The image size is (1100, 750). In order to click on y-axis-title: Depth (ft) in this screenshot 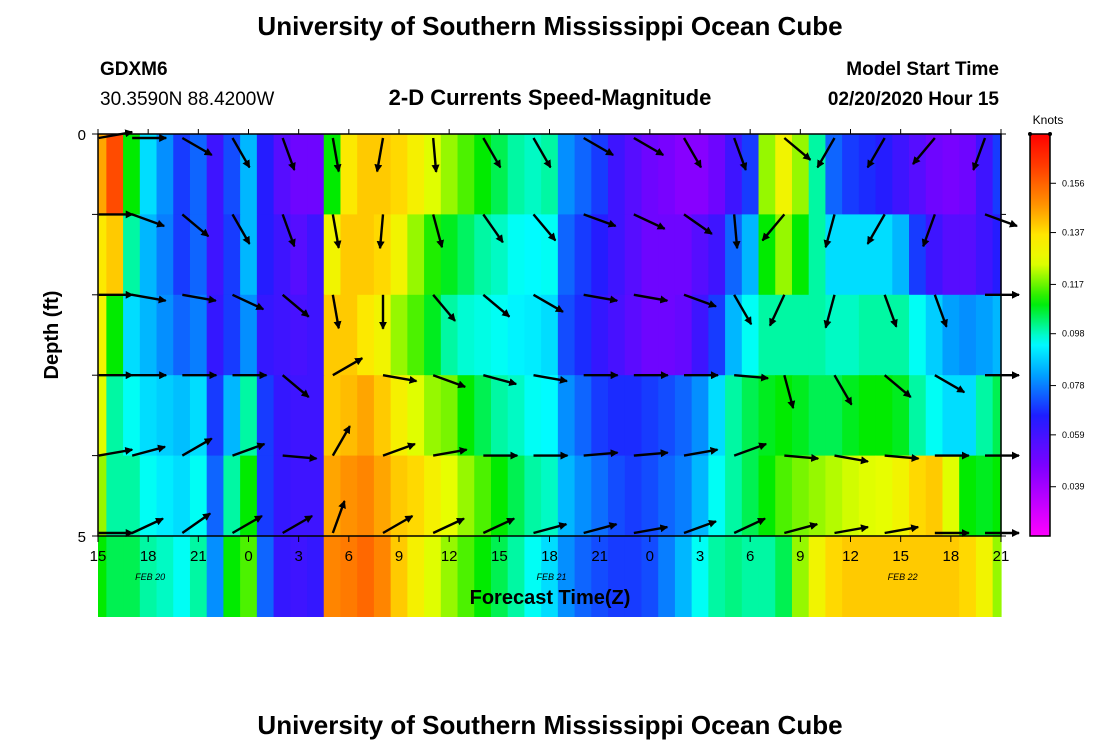, I will do `click(52, 335)`.